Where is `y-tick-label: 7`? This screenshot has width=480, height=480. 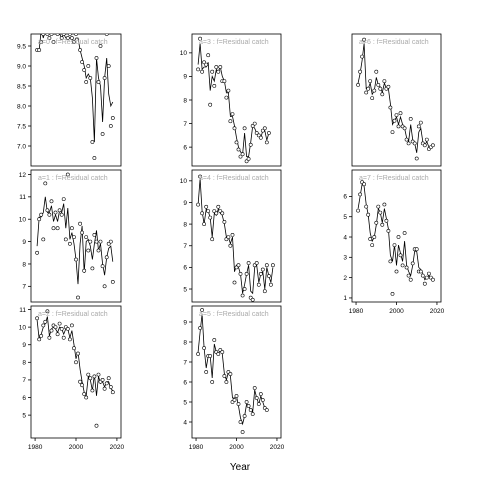
y-tick-label: 7 is located at coordinates (185, 362).